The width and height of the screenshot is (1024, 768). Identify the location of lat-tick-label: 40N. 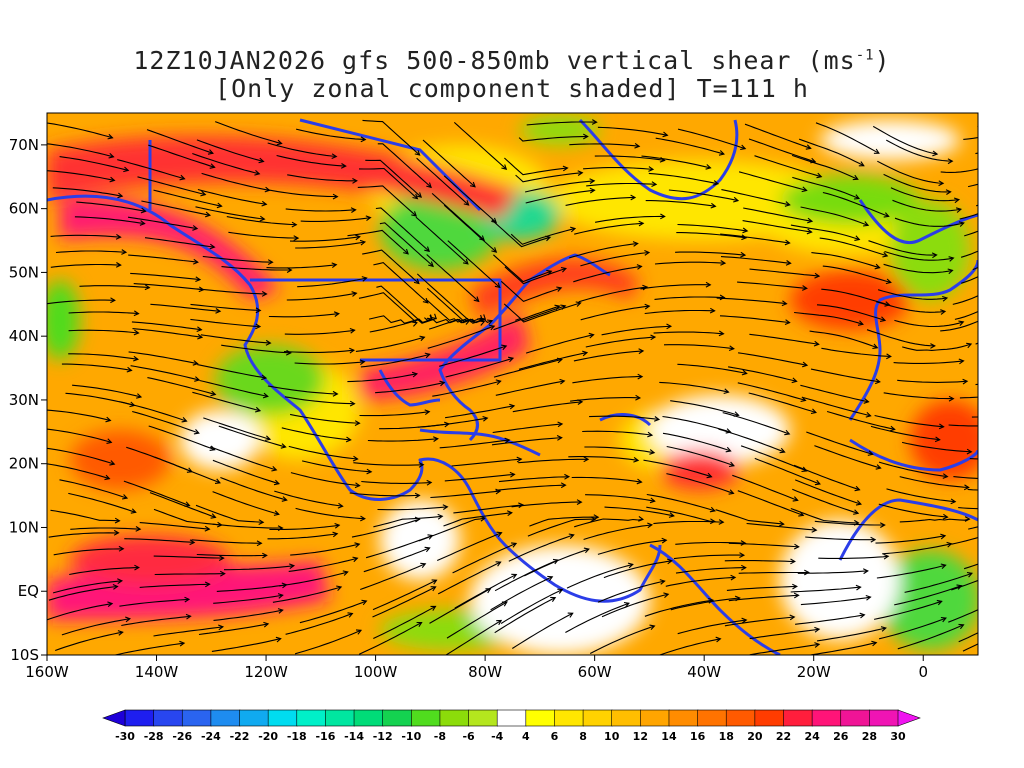
(24, 336).